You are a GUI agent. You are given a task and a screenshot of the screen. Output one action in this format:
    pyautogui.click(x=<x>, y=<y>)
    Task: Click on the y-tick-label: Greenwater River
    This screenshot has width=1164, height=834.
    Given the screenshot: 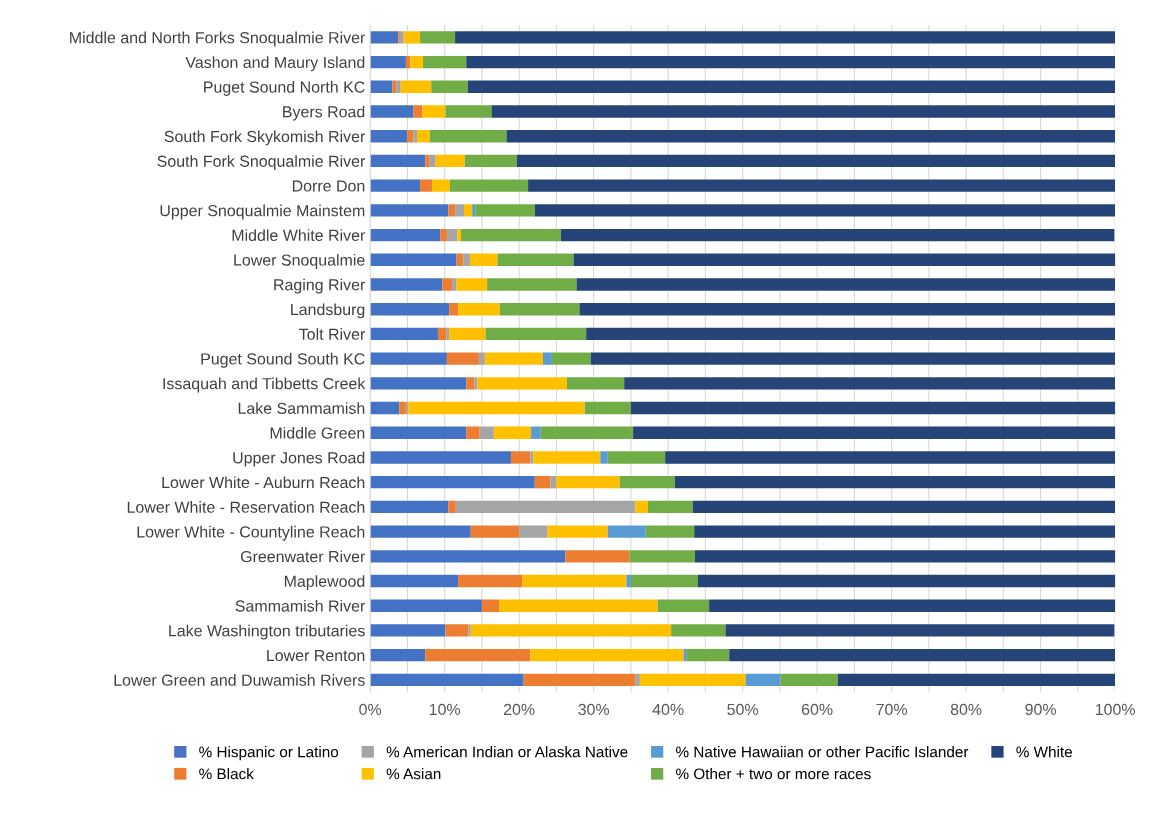 What is the action you would take?
    pyautogui.click(x=303, y=556)
    